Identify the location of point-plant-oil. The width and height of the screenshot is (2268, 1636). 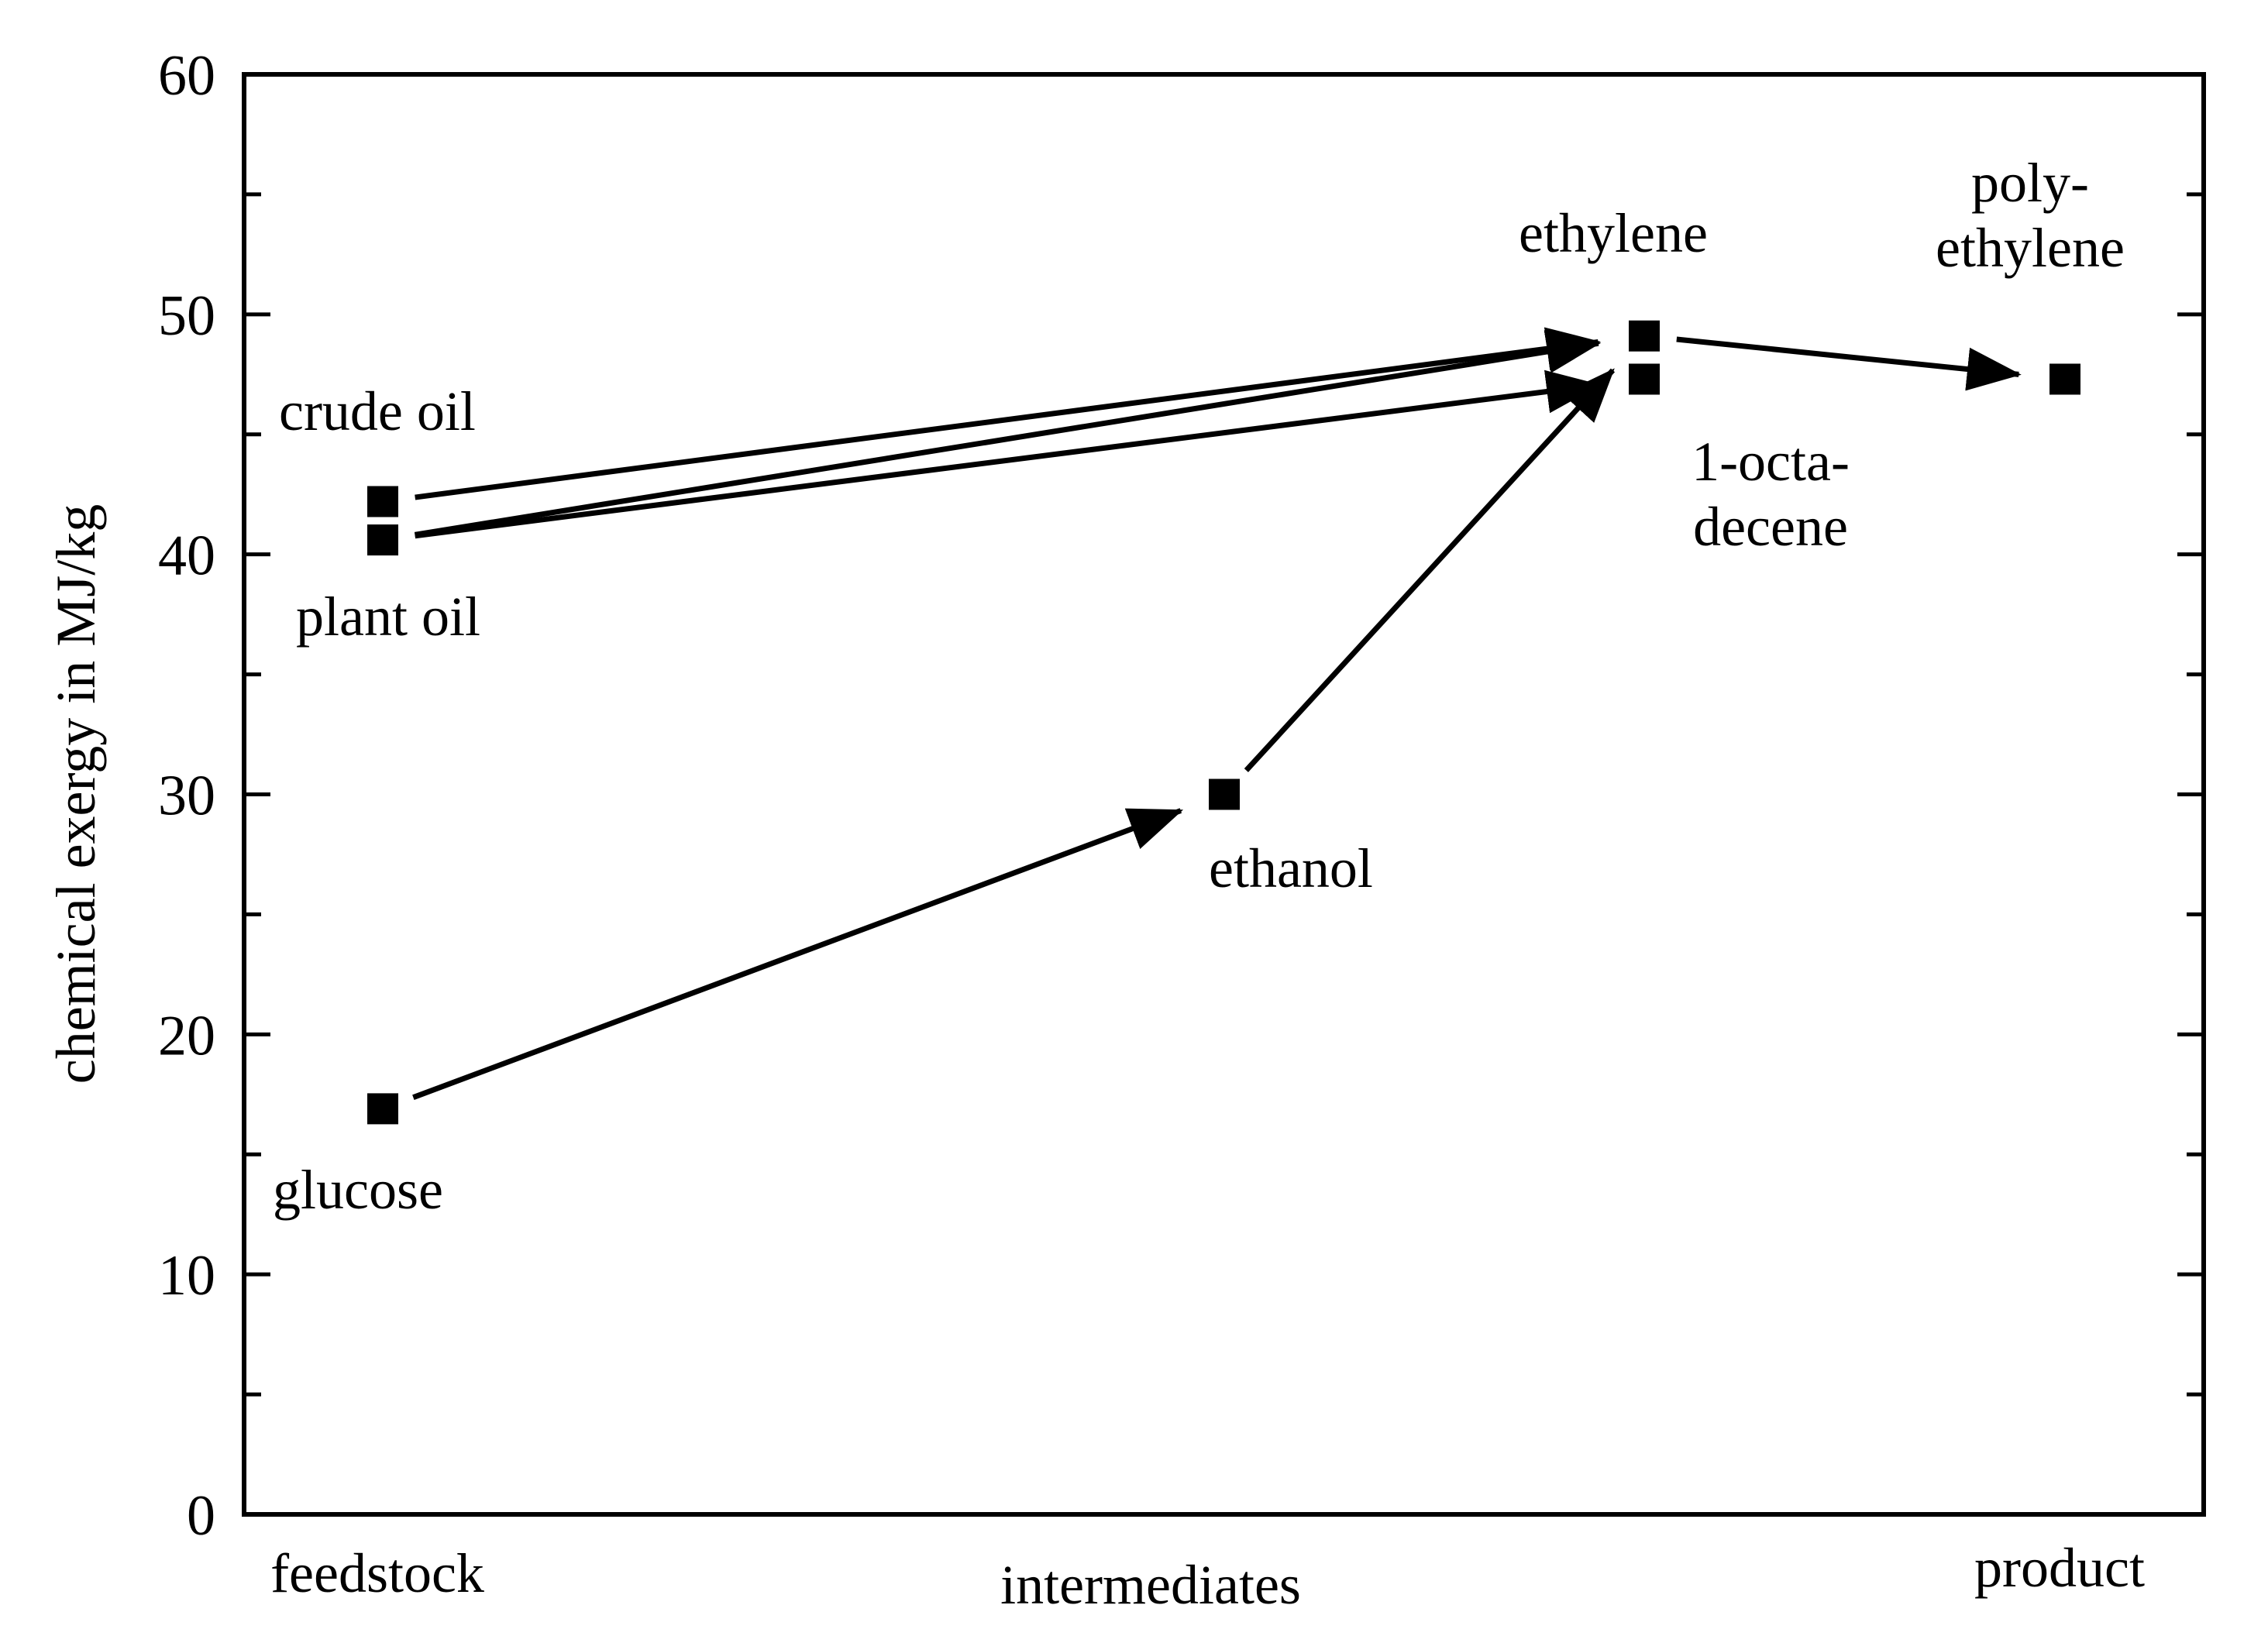
(382, 540).